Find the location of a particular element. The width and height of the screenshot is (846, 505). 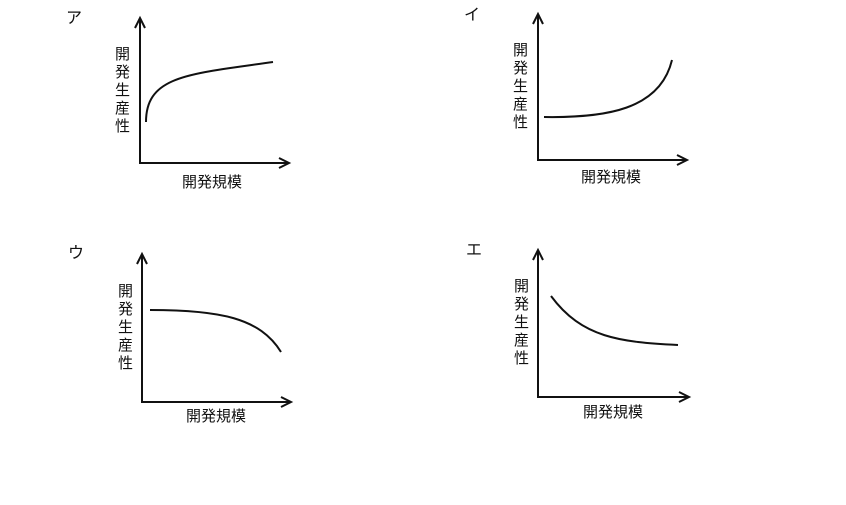

panel-i is located at coordinates (611, 88).